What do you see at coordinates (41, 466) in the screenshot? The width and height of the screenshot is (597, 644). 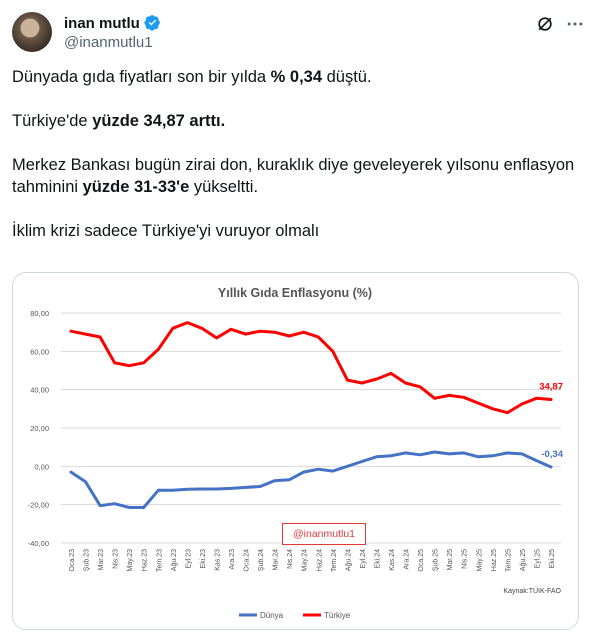 I see `y-tick-label: 0,00` at bounding box center [41, 466].